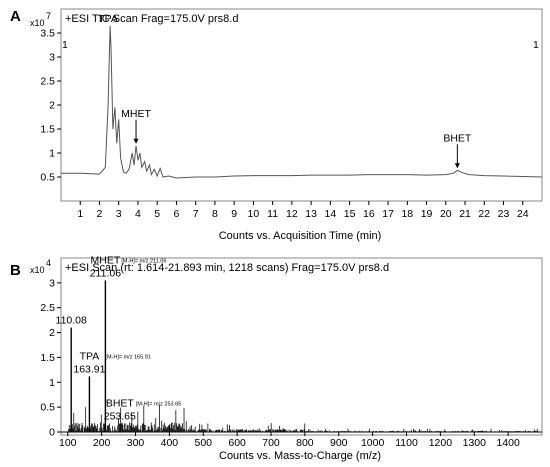 The width and height of the screenshot is (550, 467). What do you see at coordinates (373, 443) in the screenshot?
I see `panel-b-x-tick-label: 1000` at bounding box center [373, 443].